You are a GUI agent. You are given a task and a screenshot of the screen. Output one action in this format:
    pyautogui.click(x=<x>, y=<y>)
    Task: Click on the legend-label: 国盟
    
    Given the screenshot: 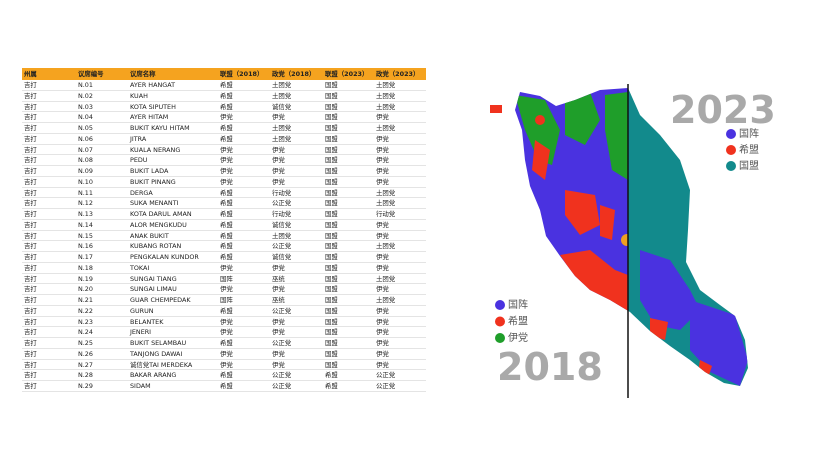 What is the action you would take?
    pyautogui.click(x=749, y=166)
    